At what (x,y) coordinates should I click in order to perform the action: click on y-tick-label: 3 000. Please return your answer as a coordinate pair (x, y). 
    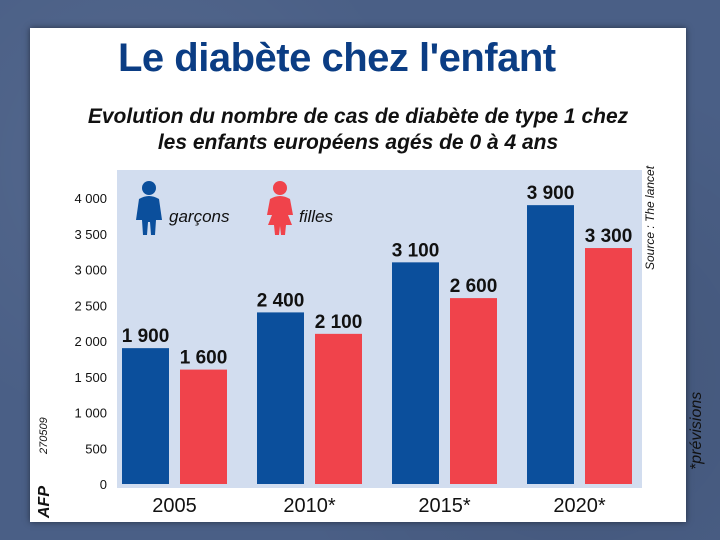
    Looking at the image, I should click on (90, 270).